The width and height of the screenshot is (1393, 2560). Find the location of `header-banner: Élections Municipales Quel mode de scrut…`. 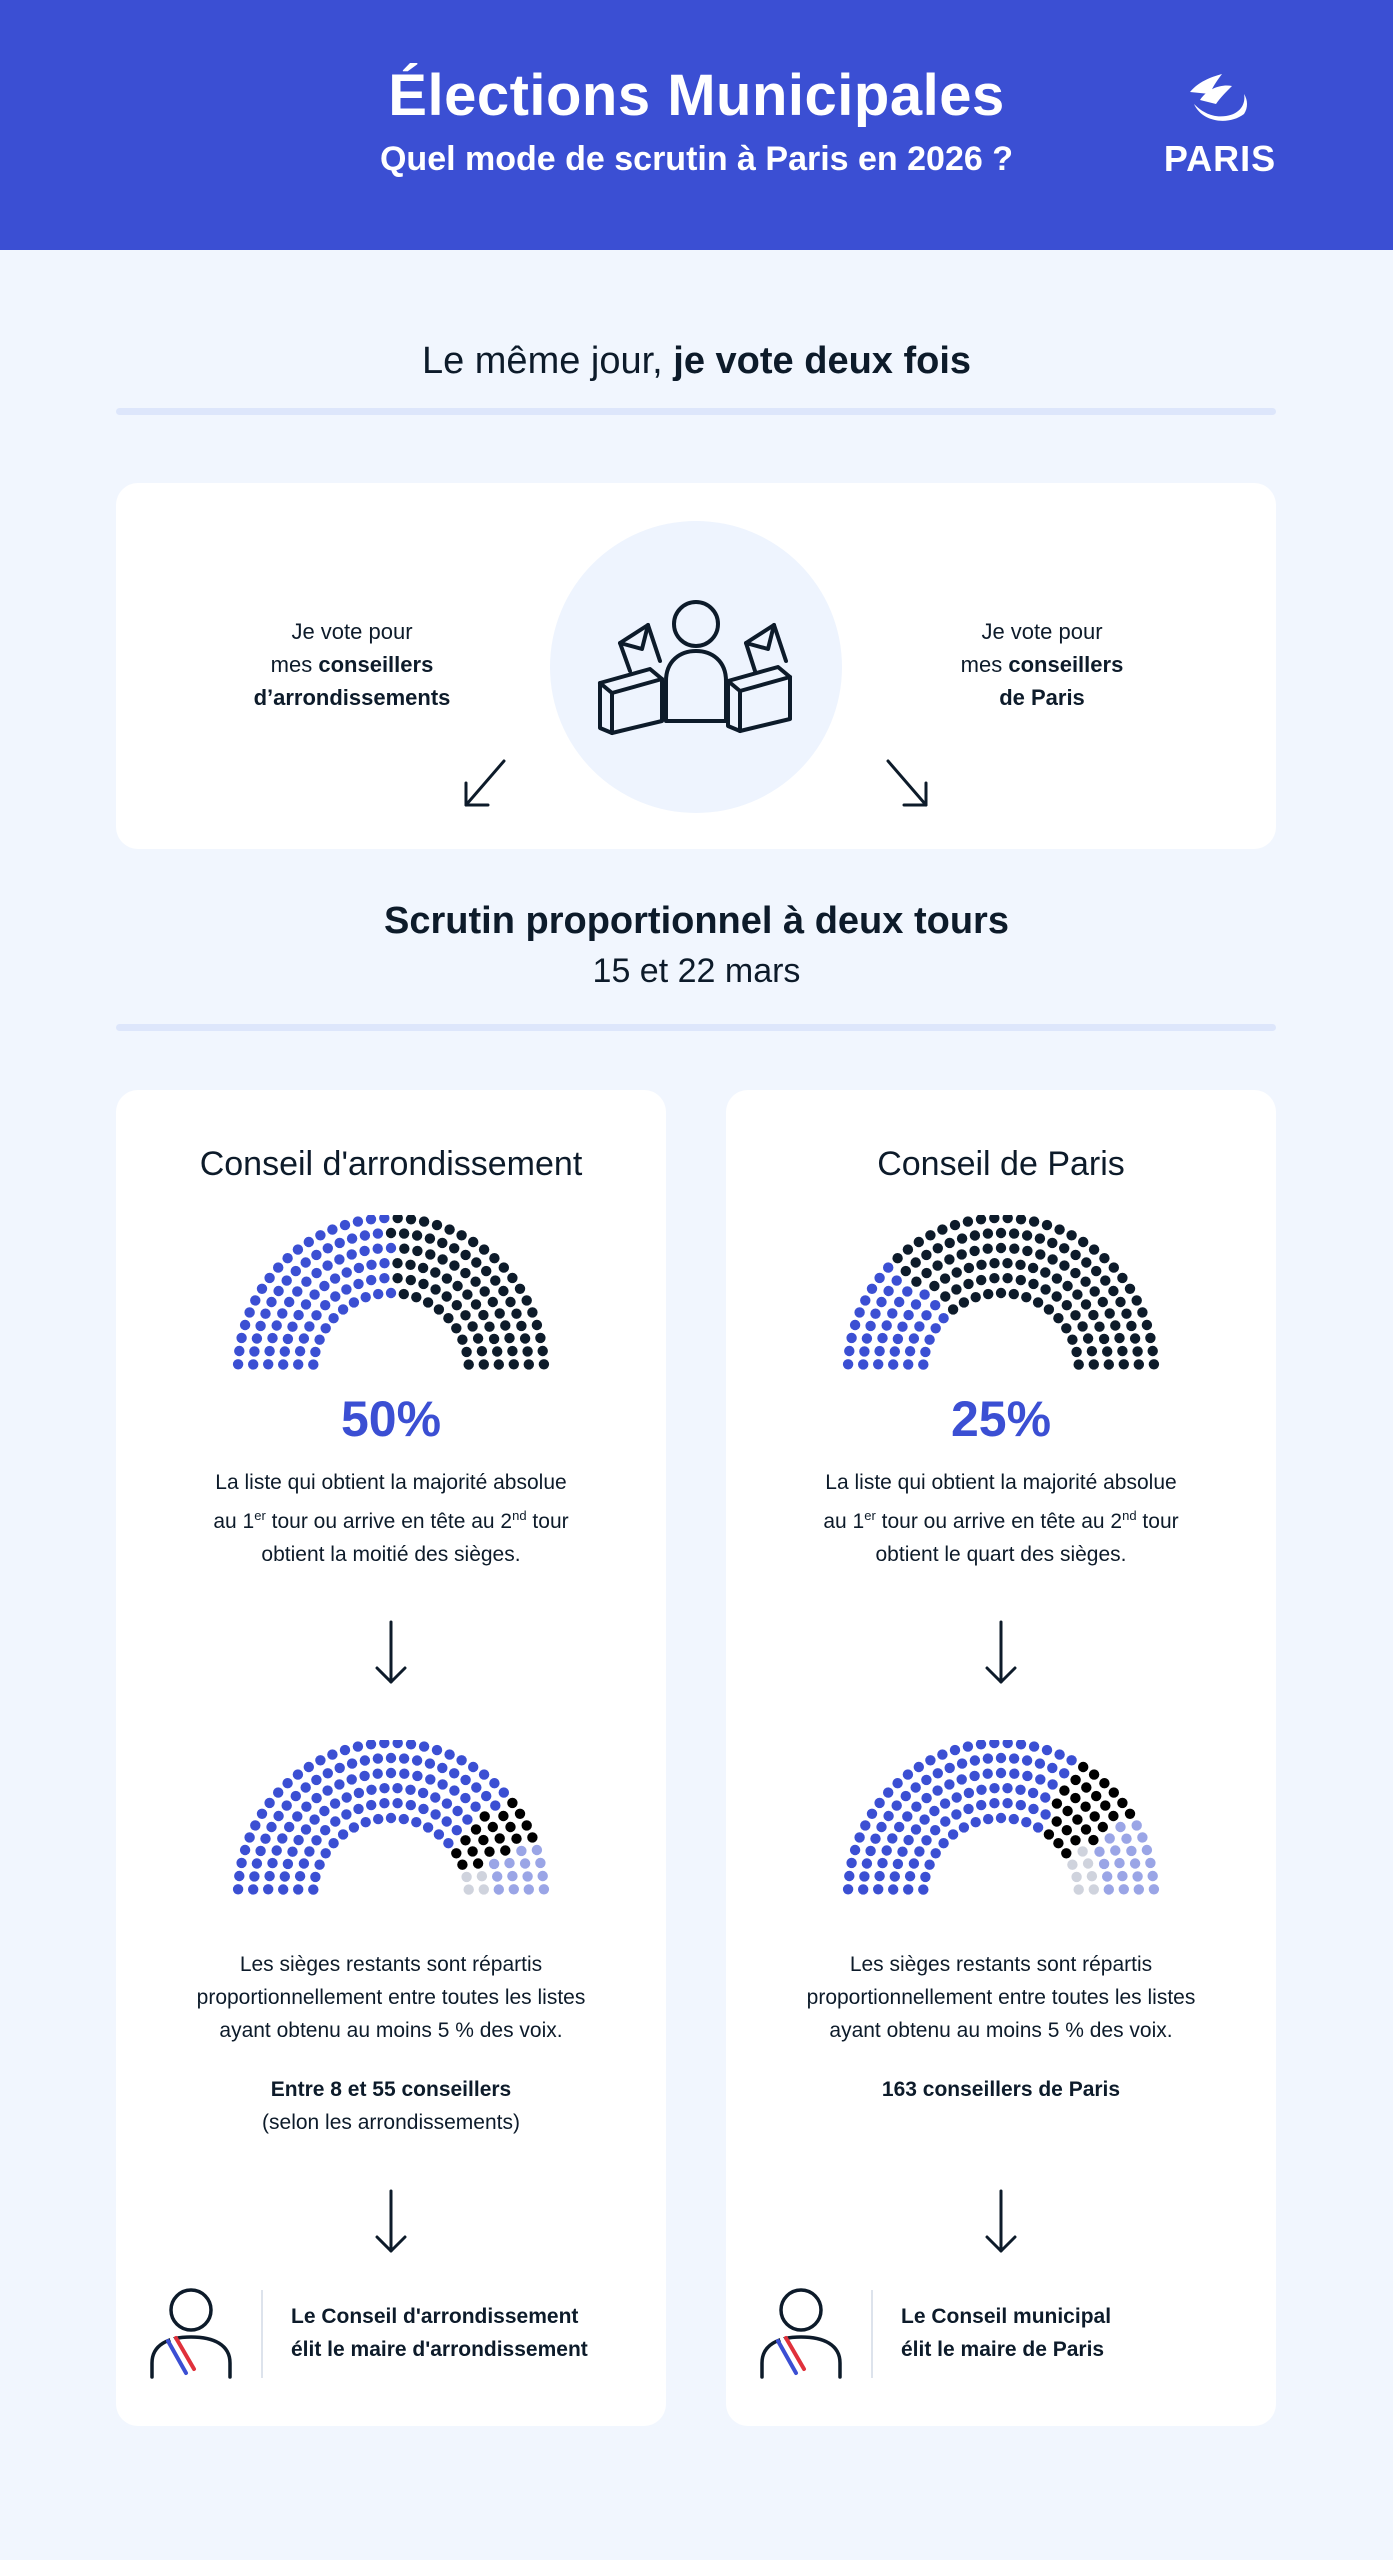

header-banner: Élections Municipales Quel mode de scrut… is located at coordinates (696, 125).